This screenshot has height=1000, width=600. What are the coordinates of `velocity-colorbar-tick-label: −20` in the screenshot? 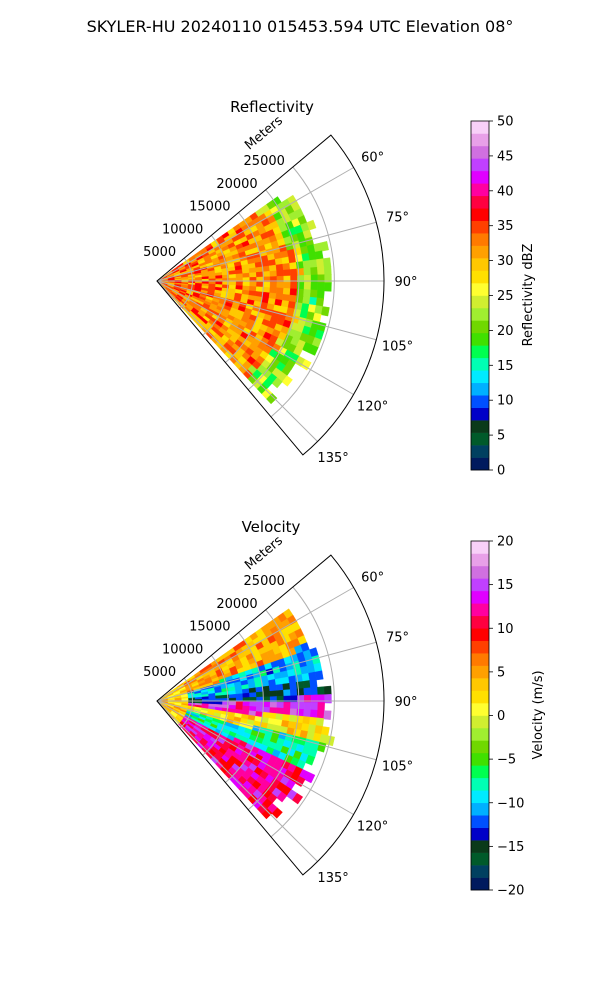 It's located at (510, 891).